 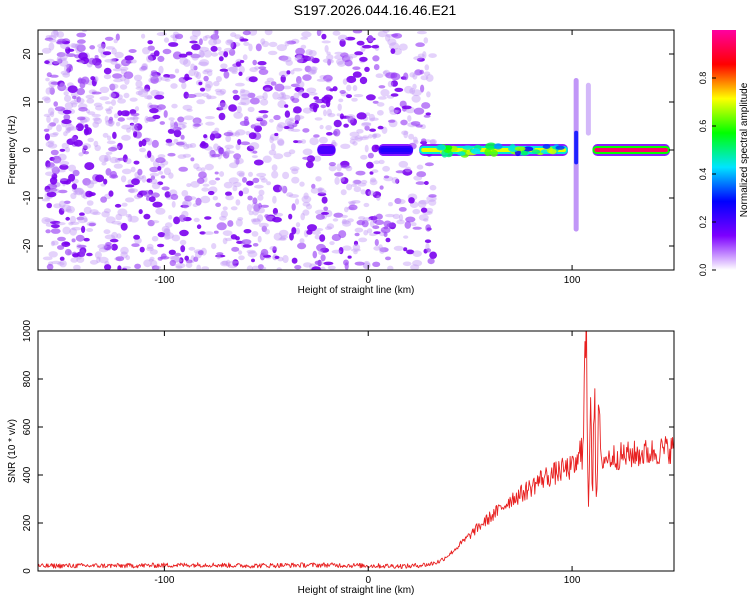 I want to click on spectrogram-x-tick-label: 100, so click(x=572, y=280).